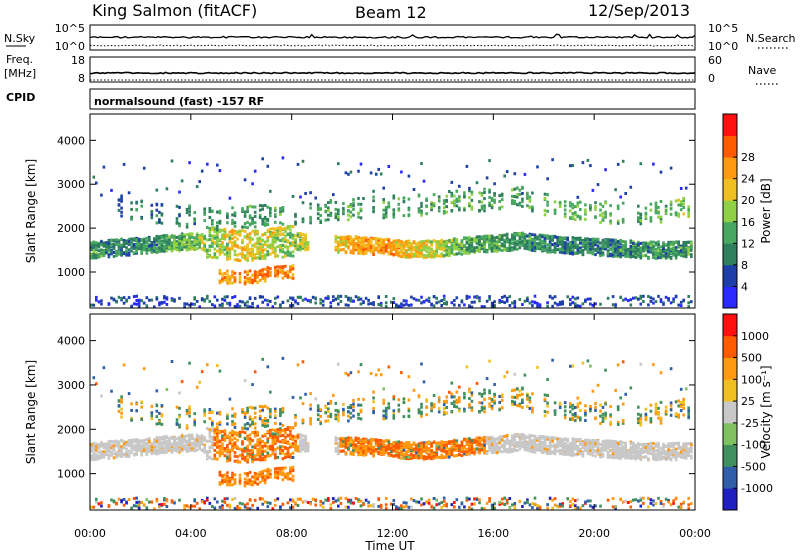  I want to click on nsky-label: N.Sky, so click(20, 38).